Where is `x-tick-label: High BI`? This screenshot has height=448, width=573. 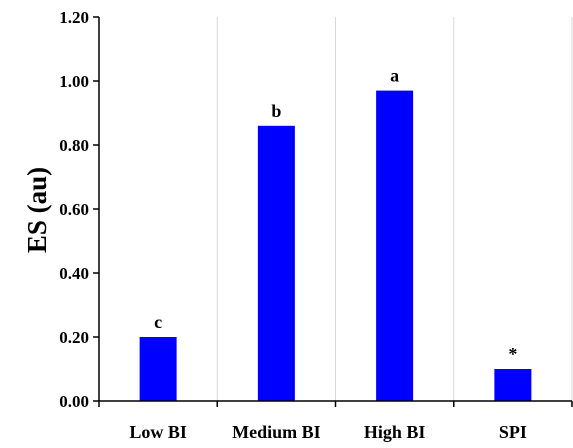
x-tick-label: High BI is located at coordinates (395, 432).